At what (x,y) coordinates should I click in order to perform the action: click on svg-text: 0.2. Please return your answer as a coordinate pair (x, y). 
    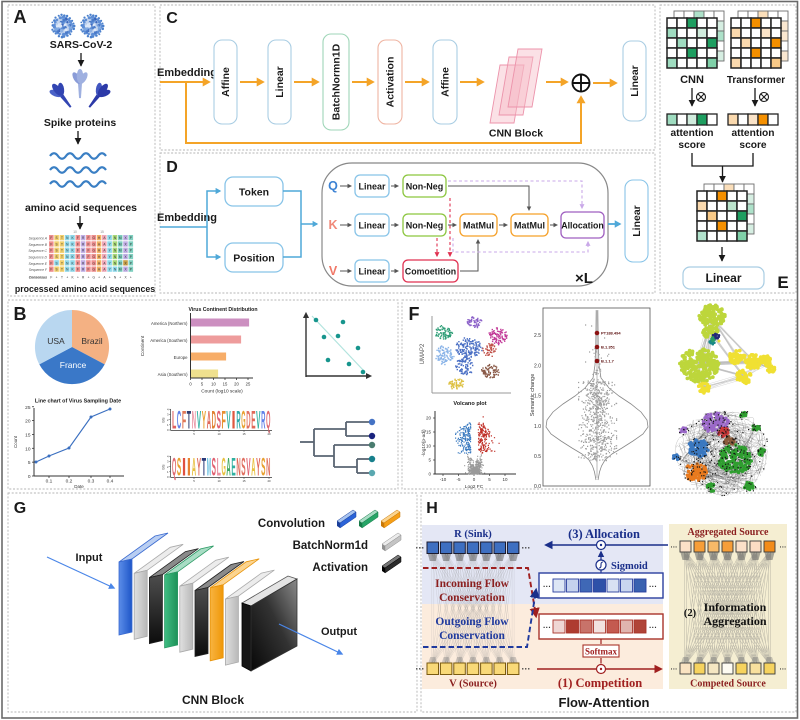
    Looking at the image, I should click on (69, 482).